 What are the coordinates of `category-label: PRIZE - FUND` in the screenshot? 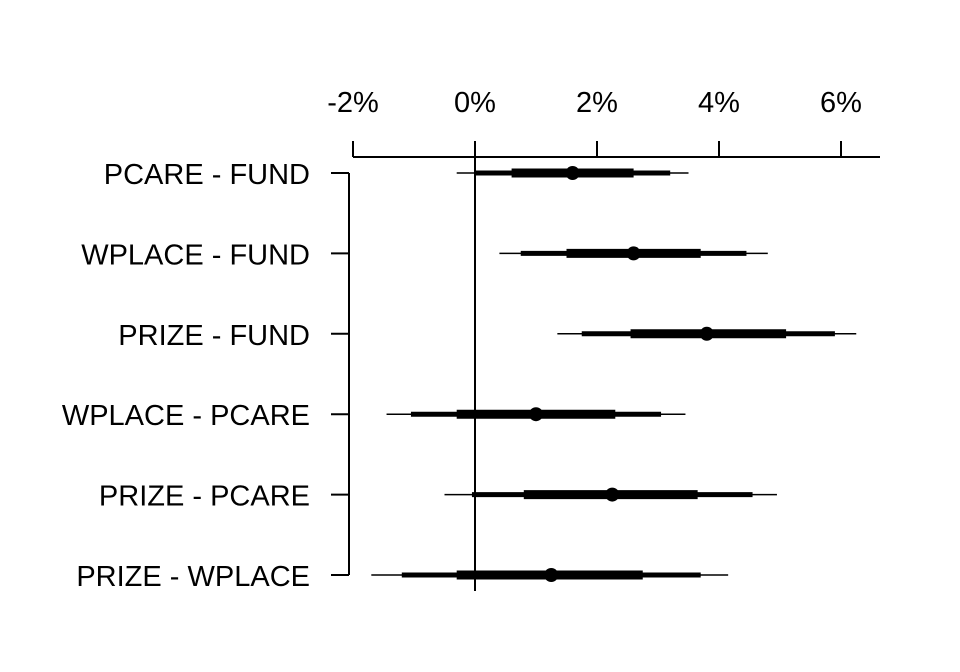 It's located at (214, 336).